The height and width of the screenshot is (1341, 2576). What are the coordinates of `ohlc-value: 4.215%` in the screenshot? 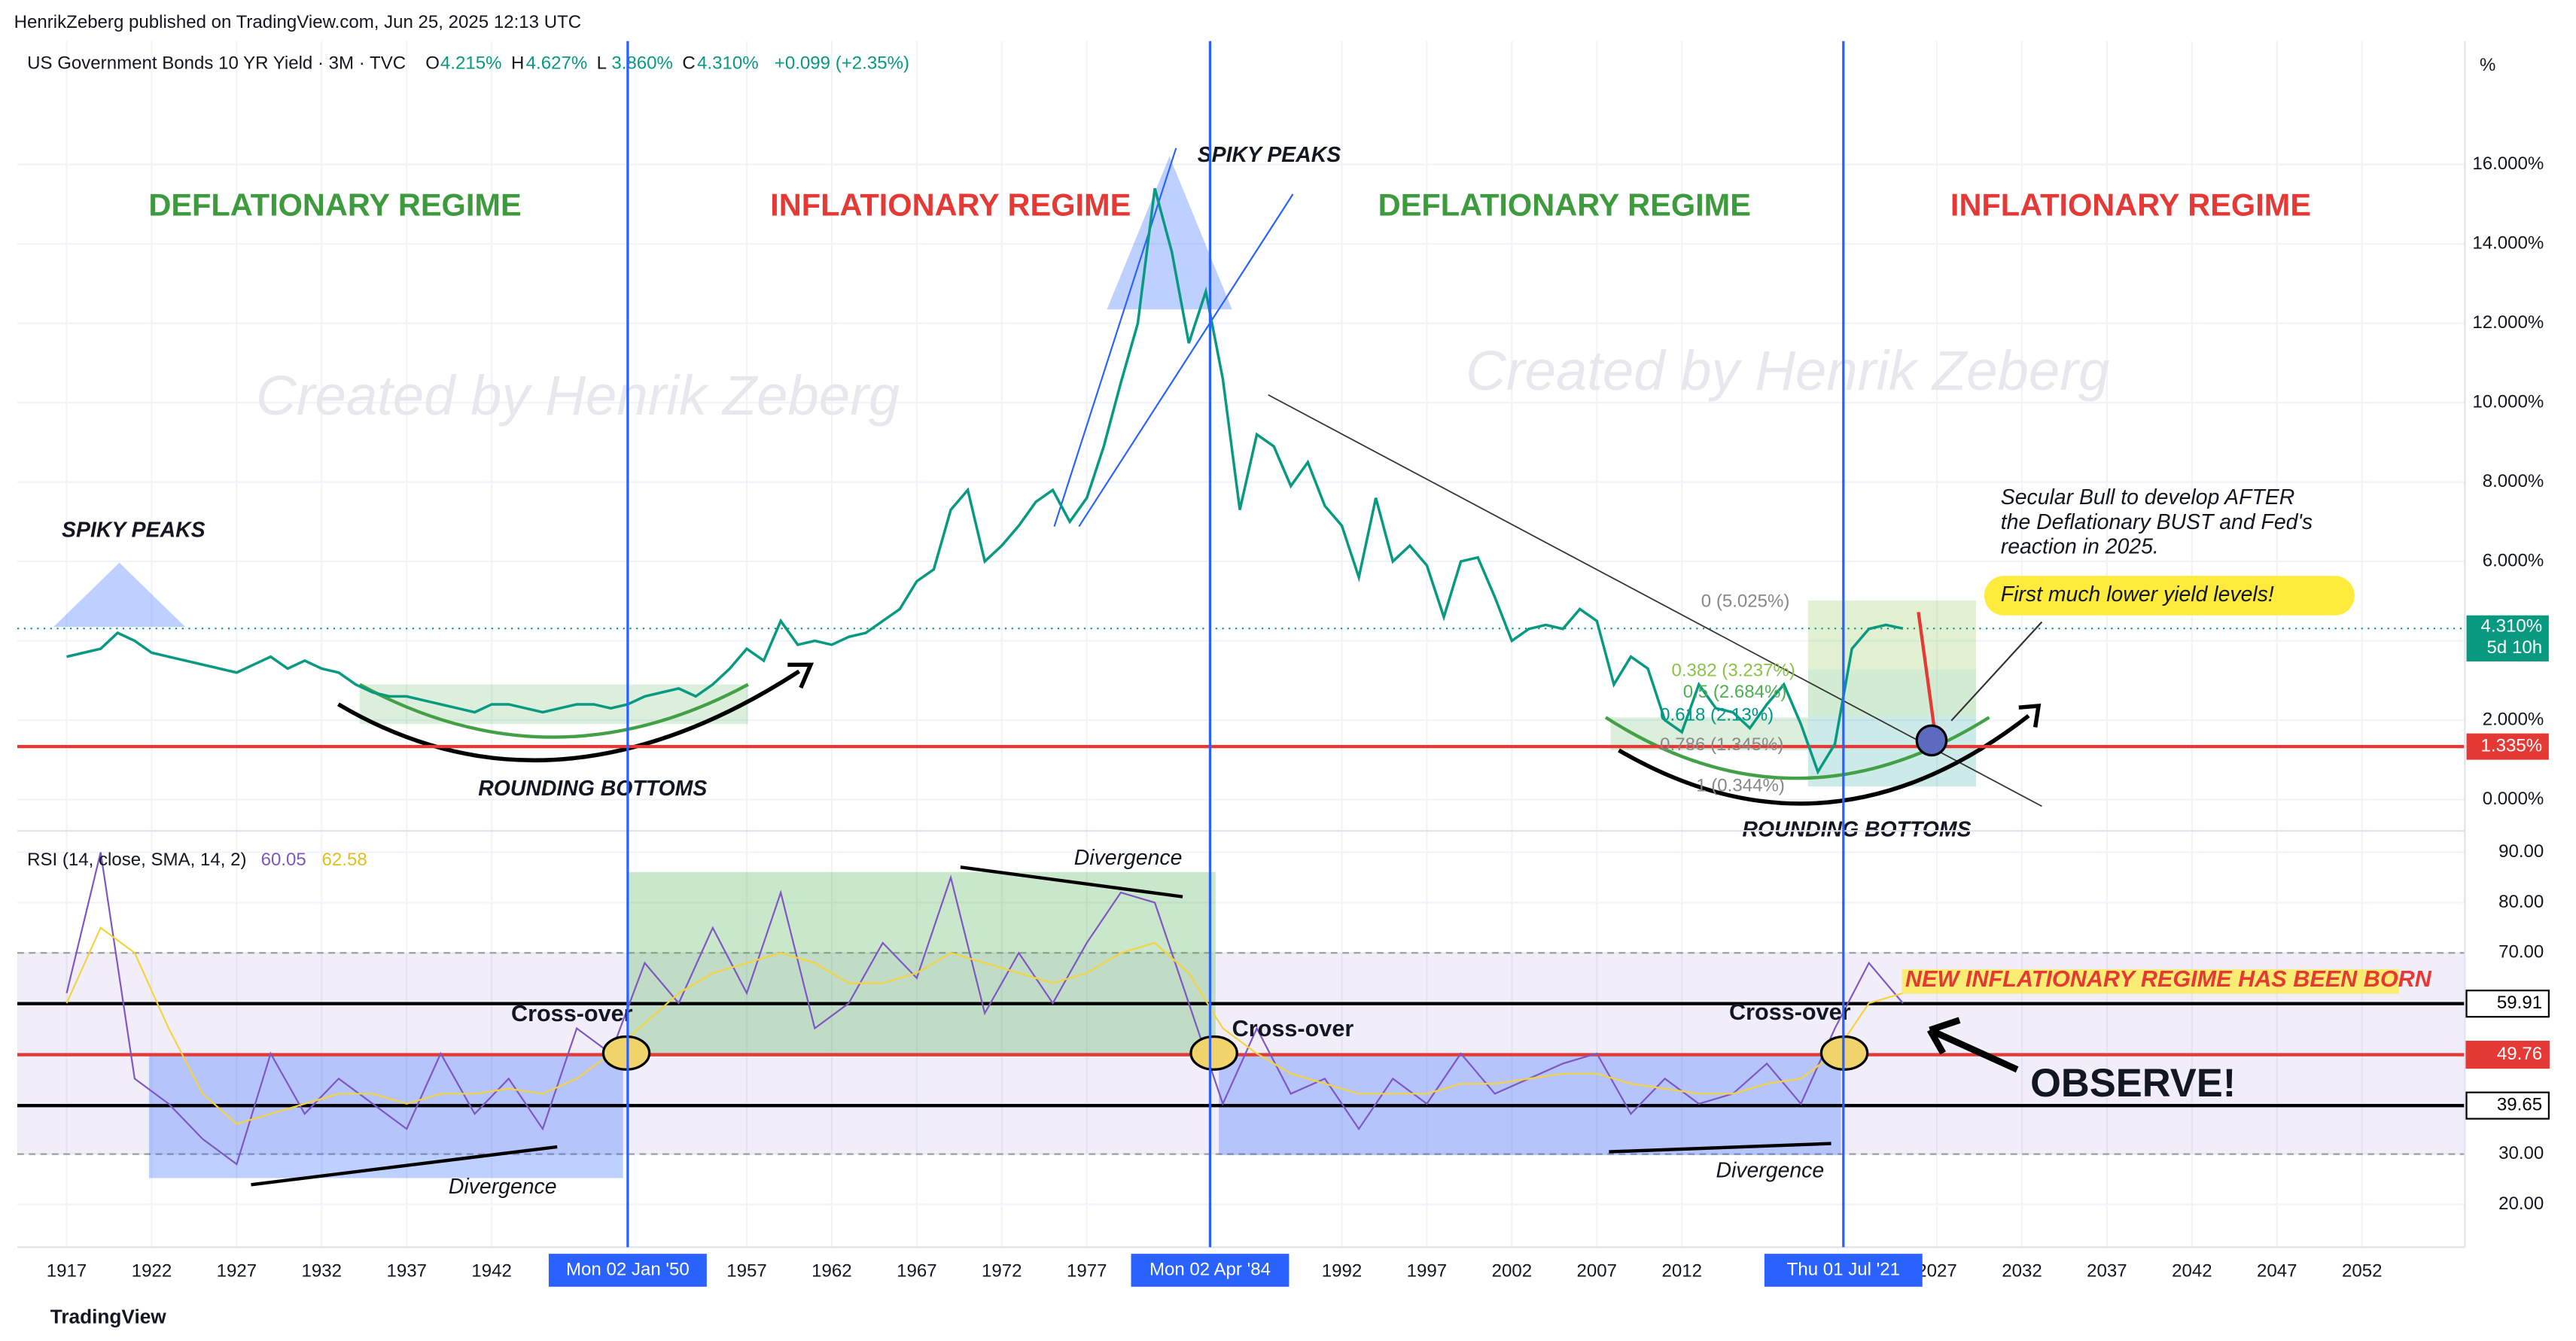 It's located at (471, 63).